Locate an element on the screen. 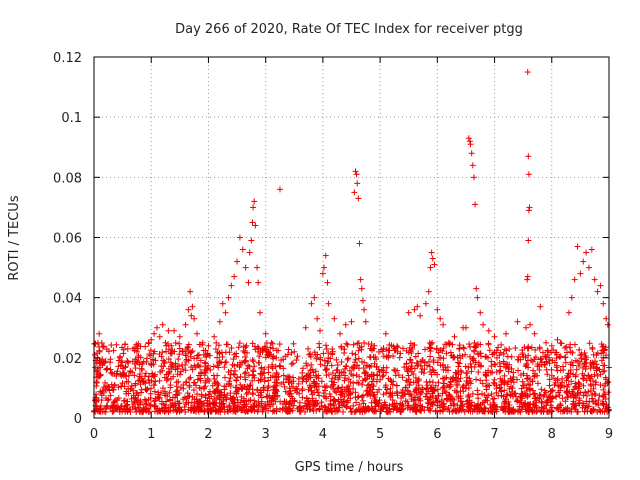 Image resolution: width=640 pixels, height=480 pixels. y-axis-label: ROTI / TECUs is located at coordinates (14, 237).